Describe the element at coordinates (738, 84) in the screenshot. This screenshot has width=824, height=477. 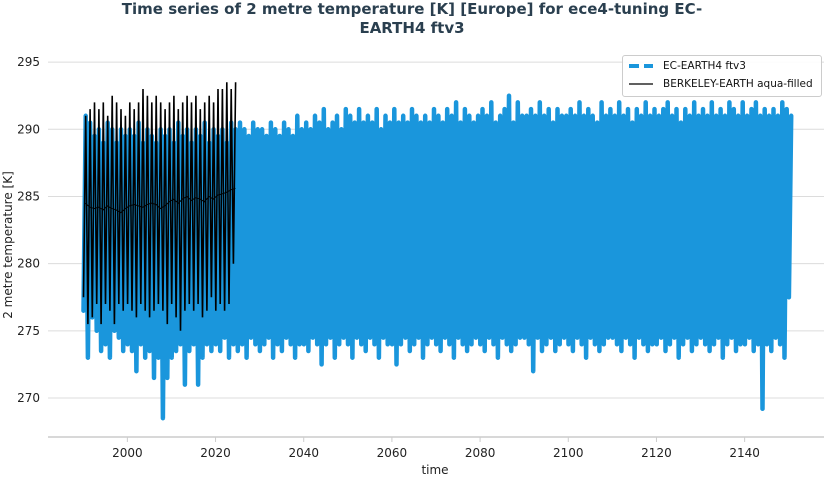
I see `legend-label-berkeley: BERKELEY-EARTH aqua-filled` at that location.